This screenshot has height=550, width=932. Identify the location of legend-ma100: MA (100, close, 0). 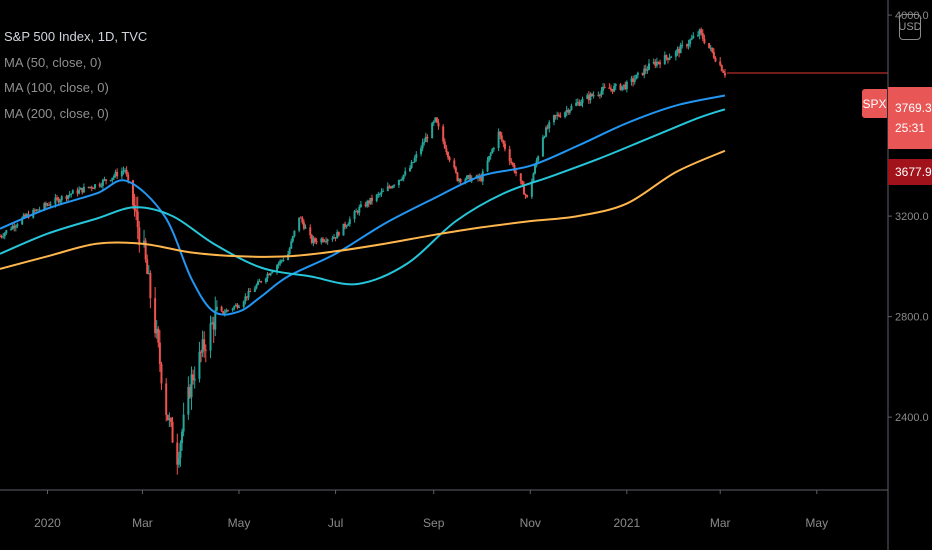
(56, 87).